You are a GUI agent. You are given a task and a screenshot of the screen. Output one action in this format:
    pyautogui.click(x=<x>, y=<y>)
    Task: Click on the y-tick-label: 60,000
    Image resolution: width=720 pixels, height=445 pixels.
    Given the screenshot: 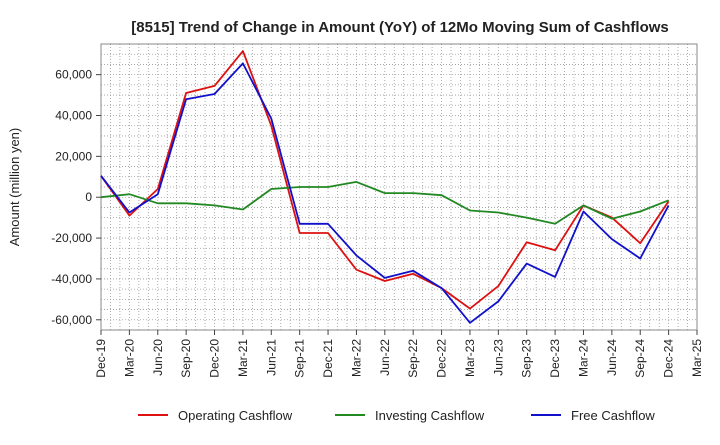 What is the action you would take?
    pyautogui.click(x=73, y=75)
    